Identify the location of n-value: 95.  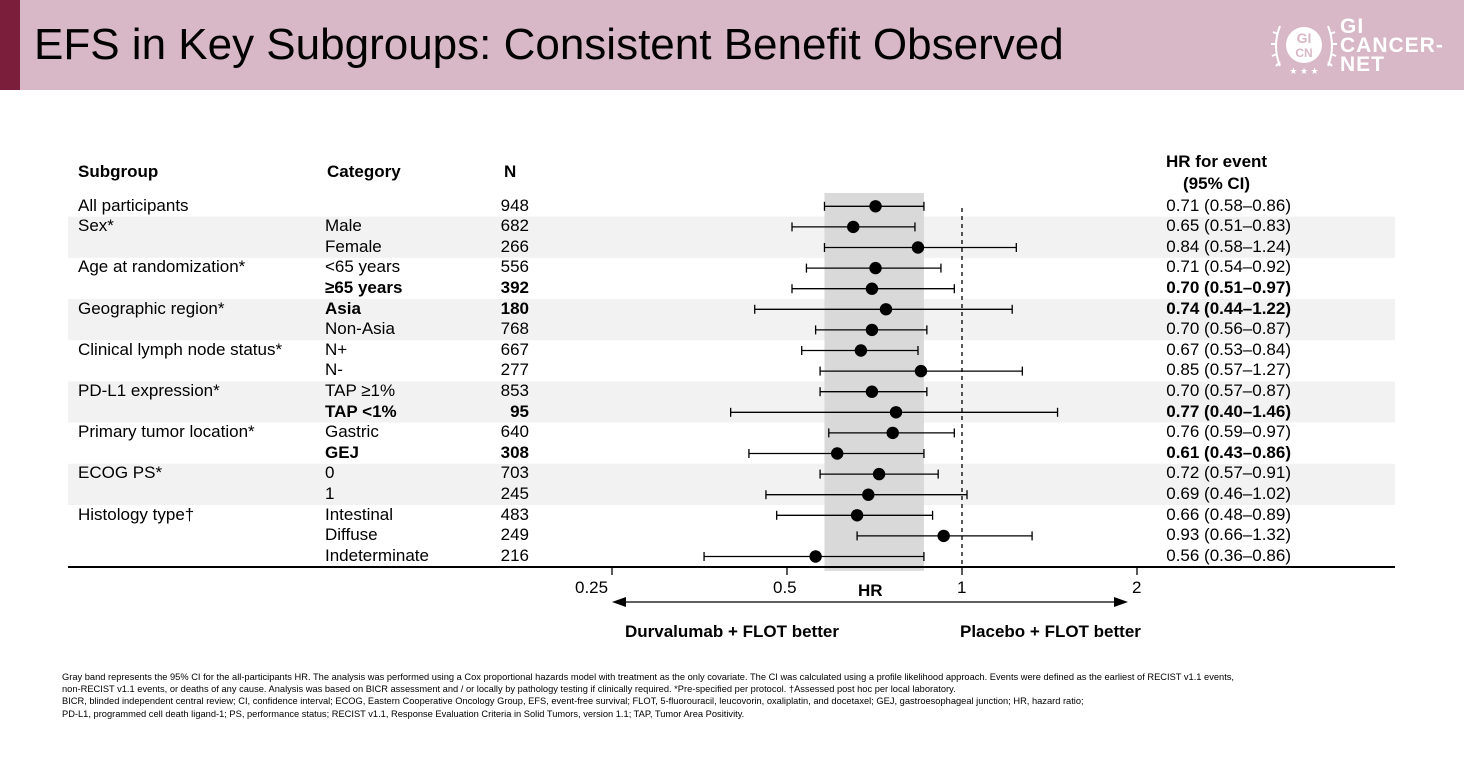
(519, 411).